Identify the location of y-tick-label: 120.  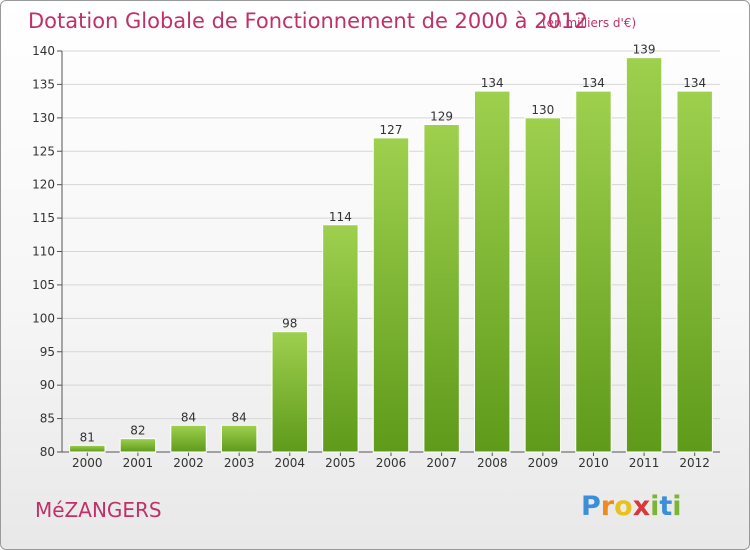
(43, 185).